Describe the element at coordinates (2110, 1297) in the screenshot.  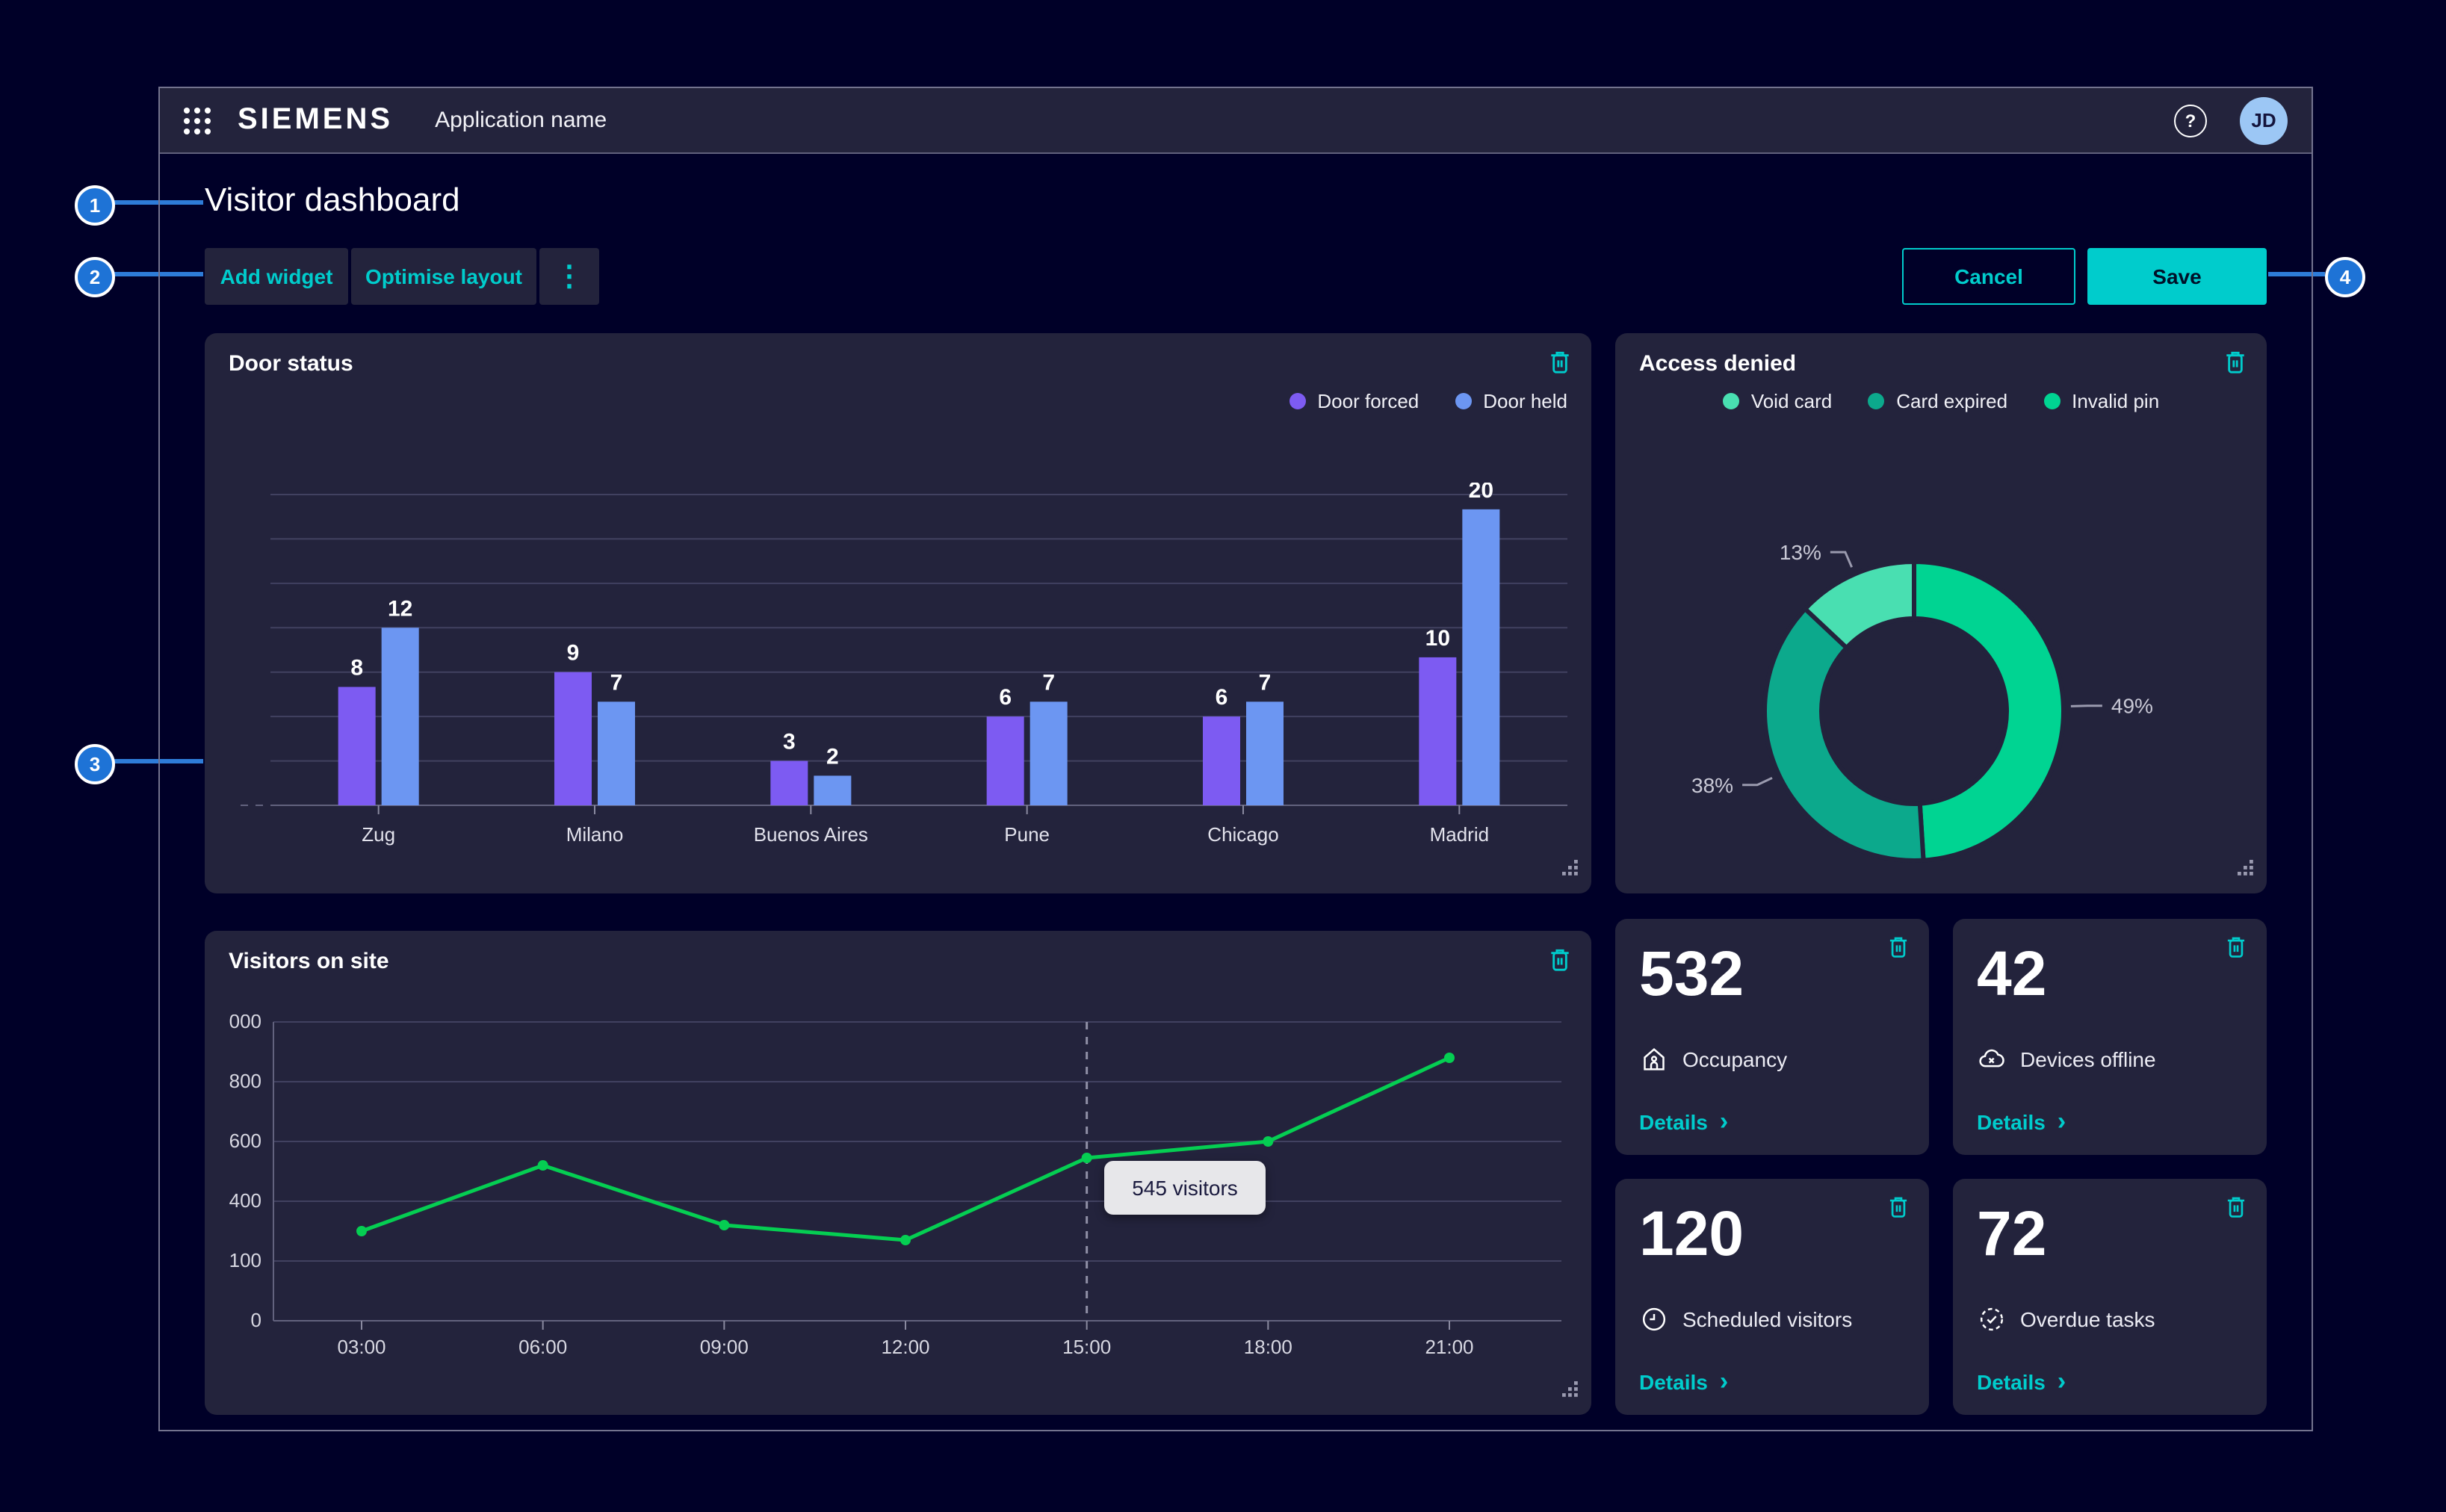
I see `kpi-card-overdue-tasks: 72 Overdue tasks Details ›` at that location.